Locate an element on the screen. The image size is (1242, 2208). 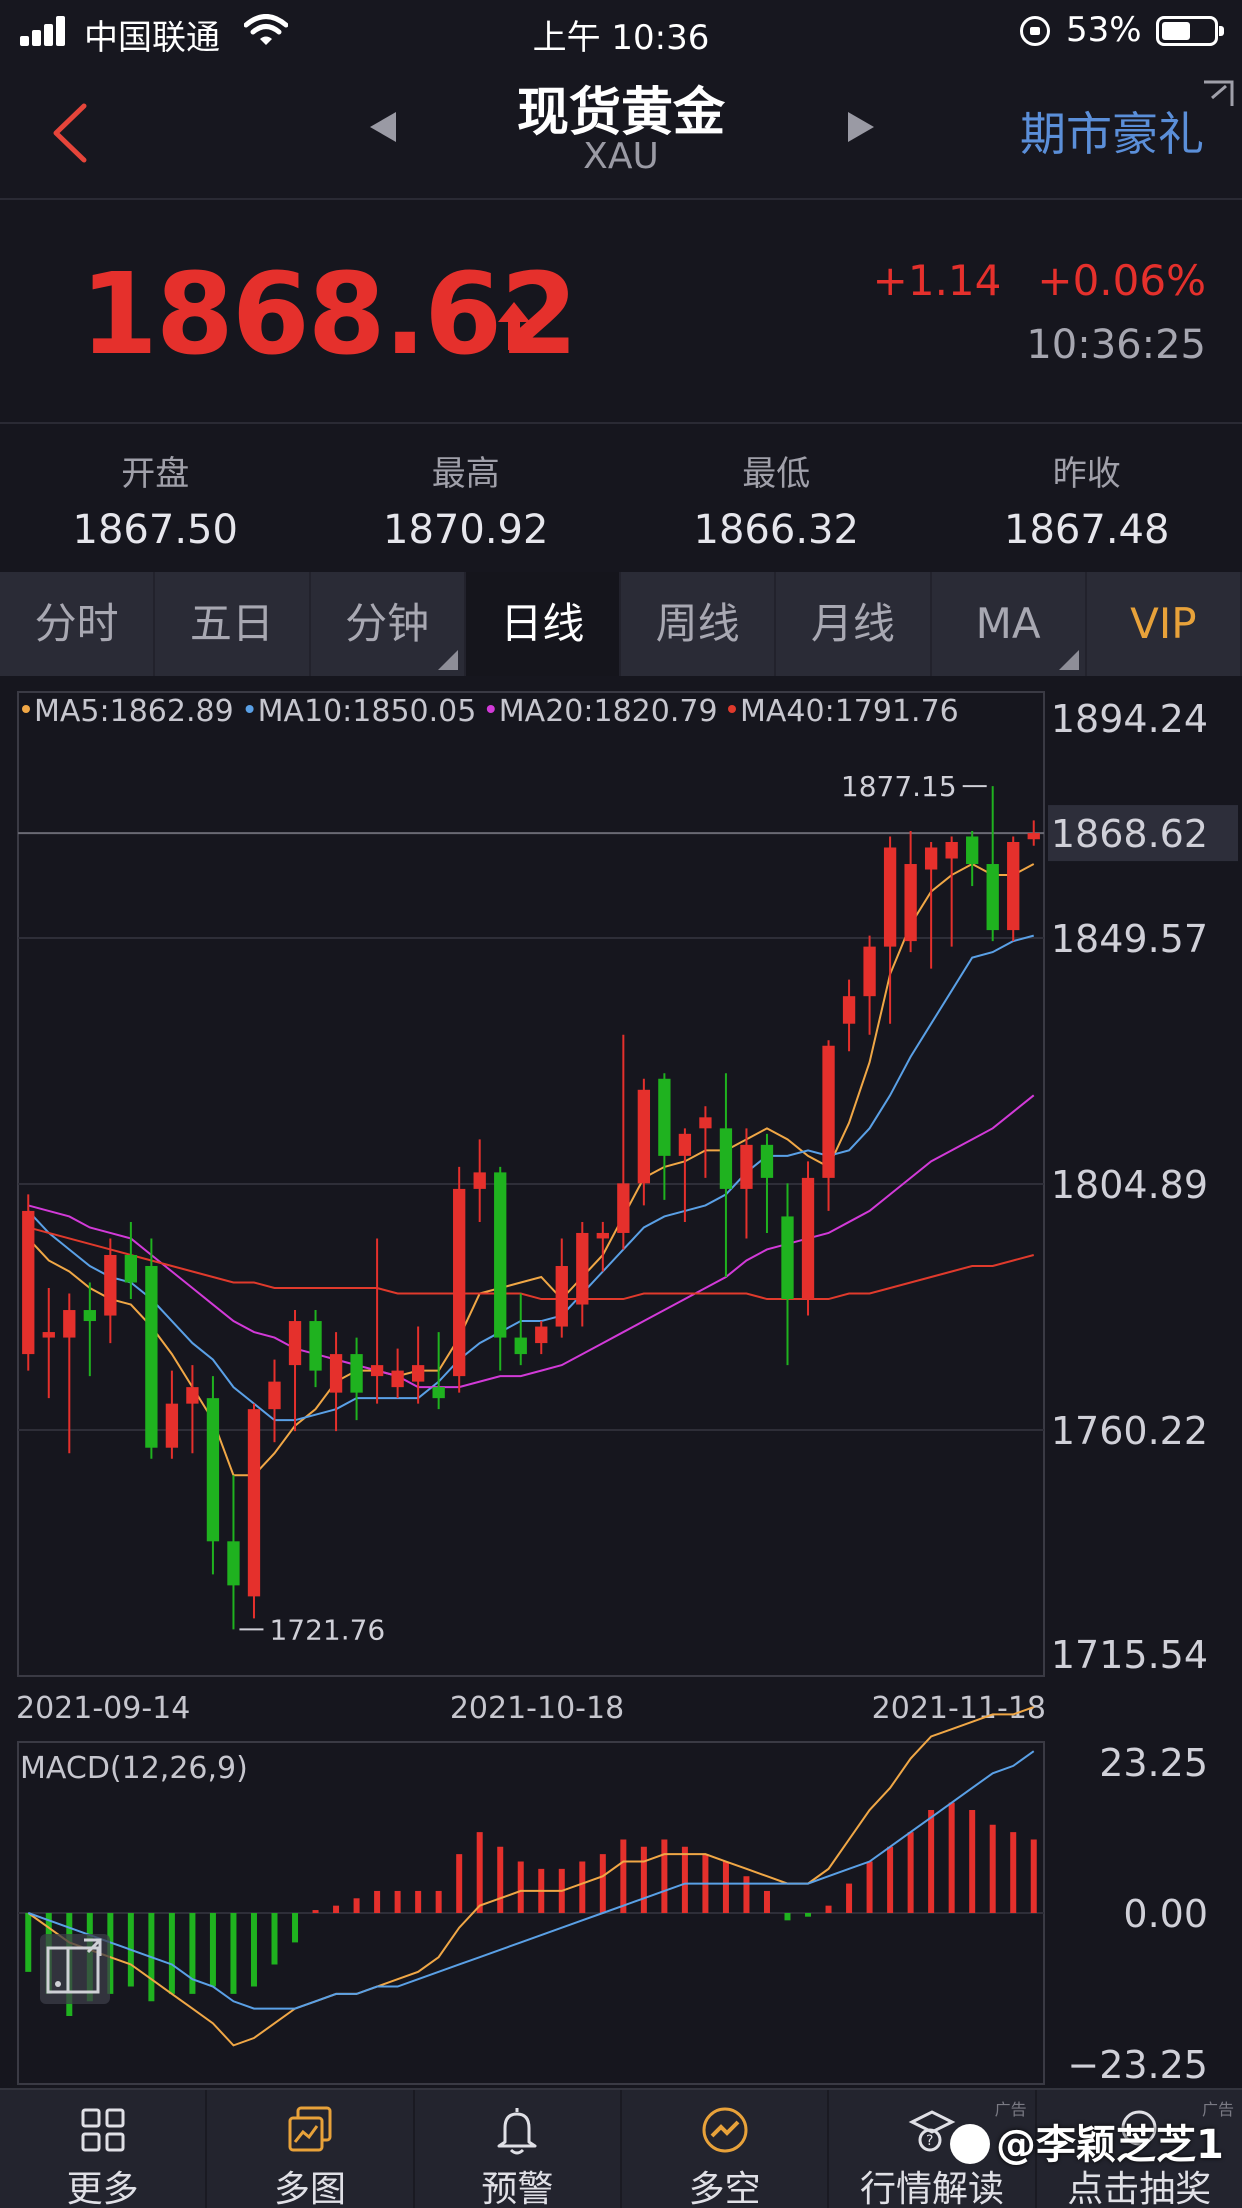
toolbar-analysis-button: 广告 ? 行情解读 is located at coordinates (933, 2149).